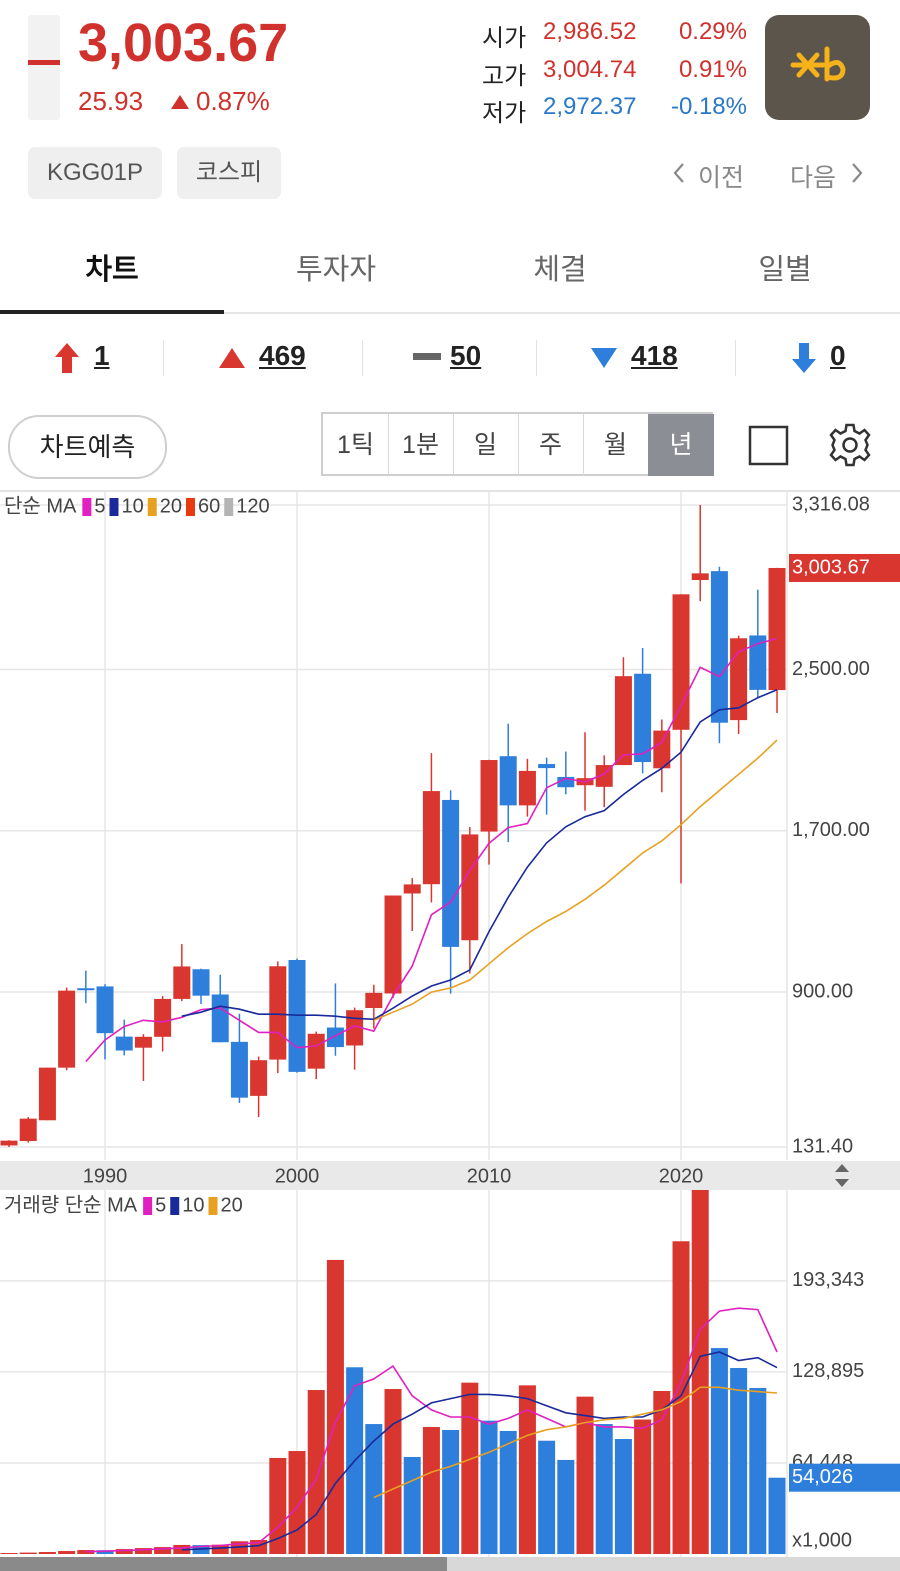 This screenshot has width=900, height=1571. What do you see at coordinates (708, 106) in the screenshot?
I see `quote-percent: -0.18%` at bounding box center [708, 106].